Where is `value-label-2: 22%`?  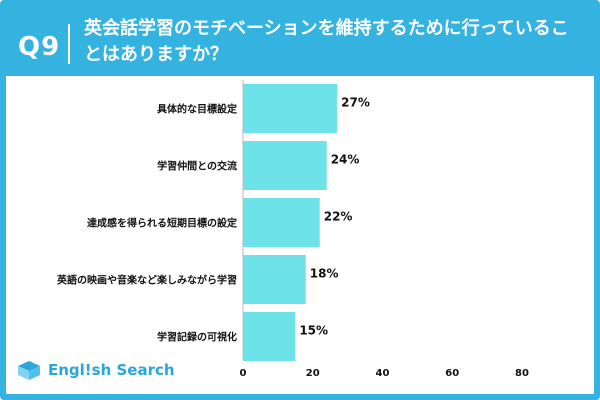 value-label-2: 22% is located at coordinates (338, 217).